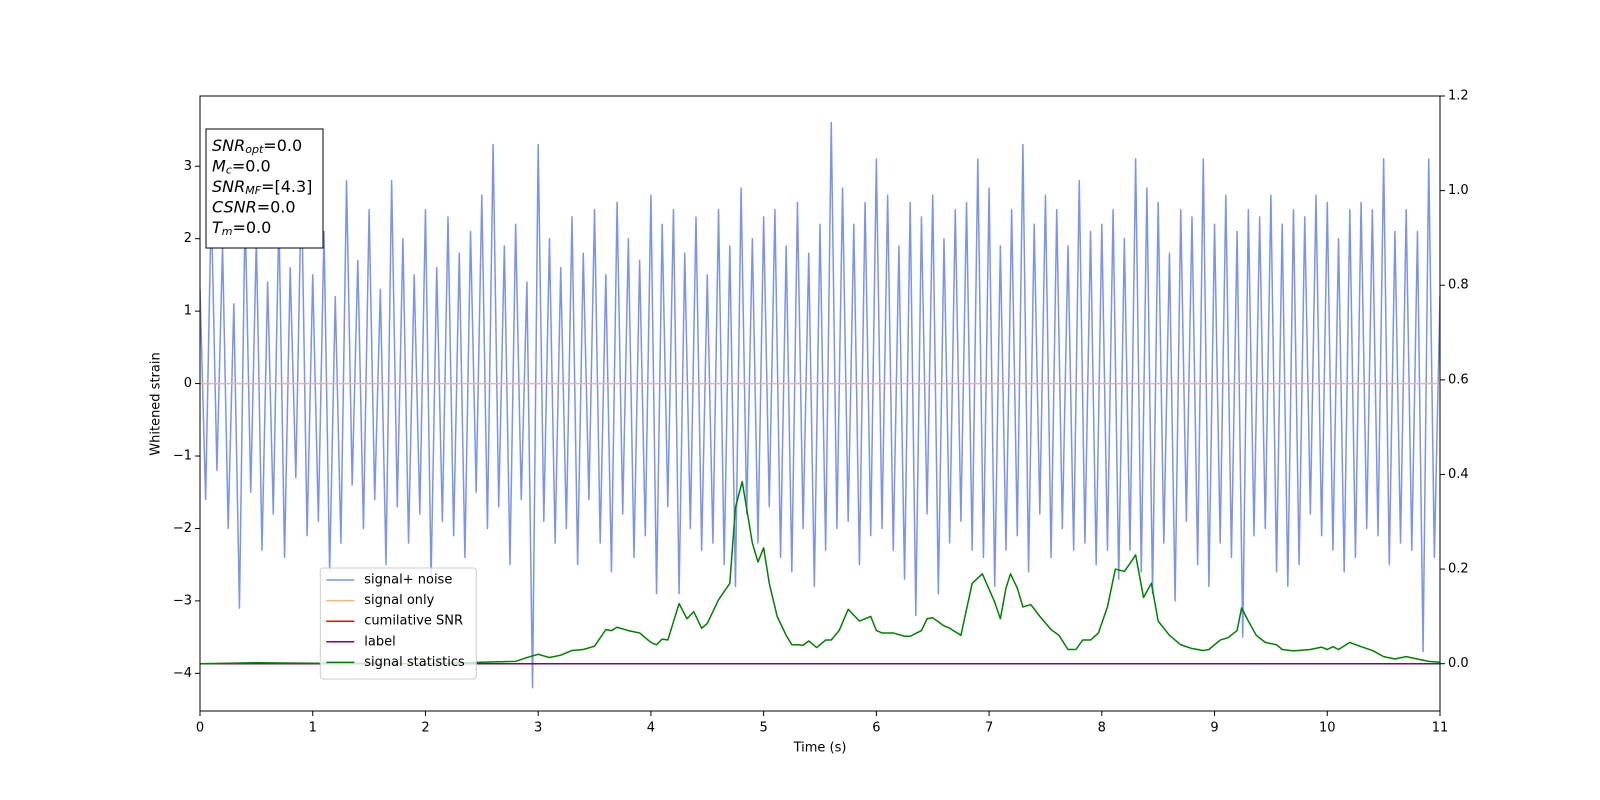  What do you see at coordinates (234, 206) in the screenshot?
I see `annotation-symbol: CSNR` at bounding box center [234, 206].